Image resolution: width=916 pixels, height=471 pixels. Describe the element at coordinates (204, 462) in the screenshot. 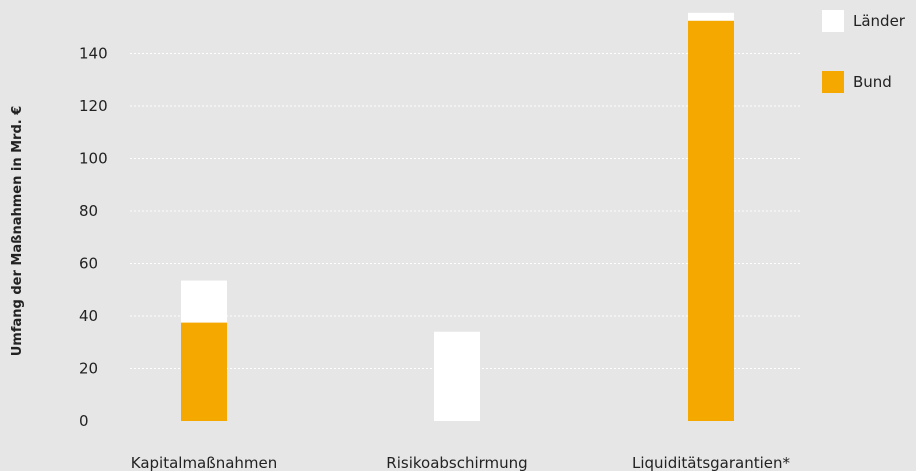

I see `category-label-0: Kapitalmaßnahmen` at that location.